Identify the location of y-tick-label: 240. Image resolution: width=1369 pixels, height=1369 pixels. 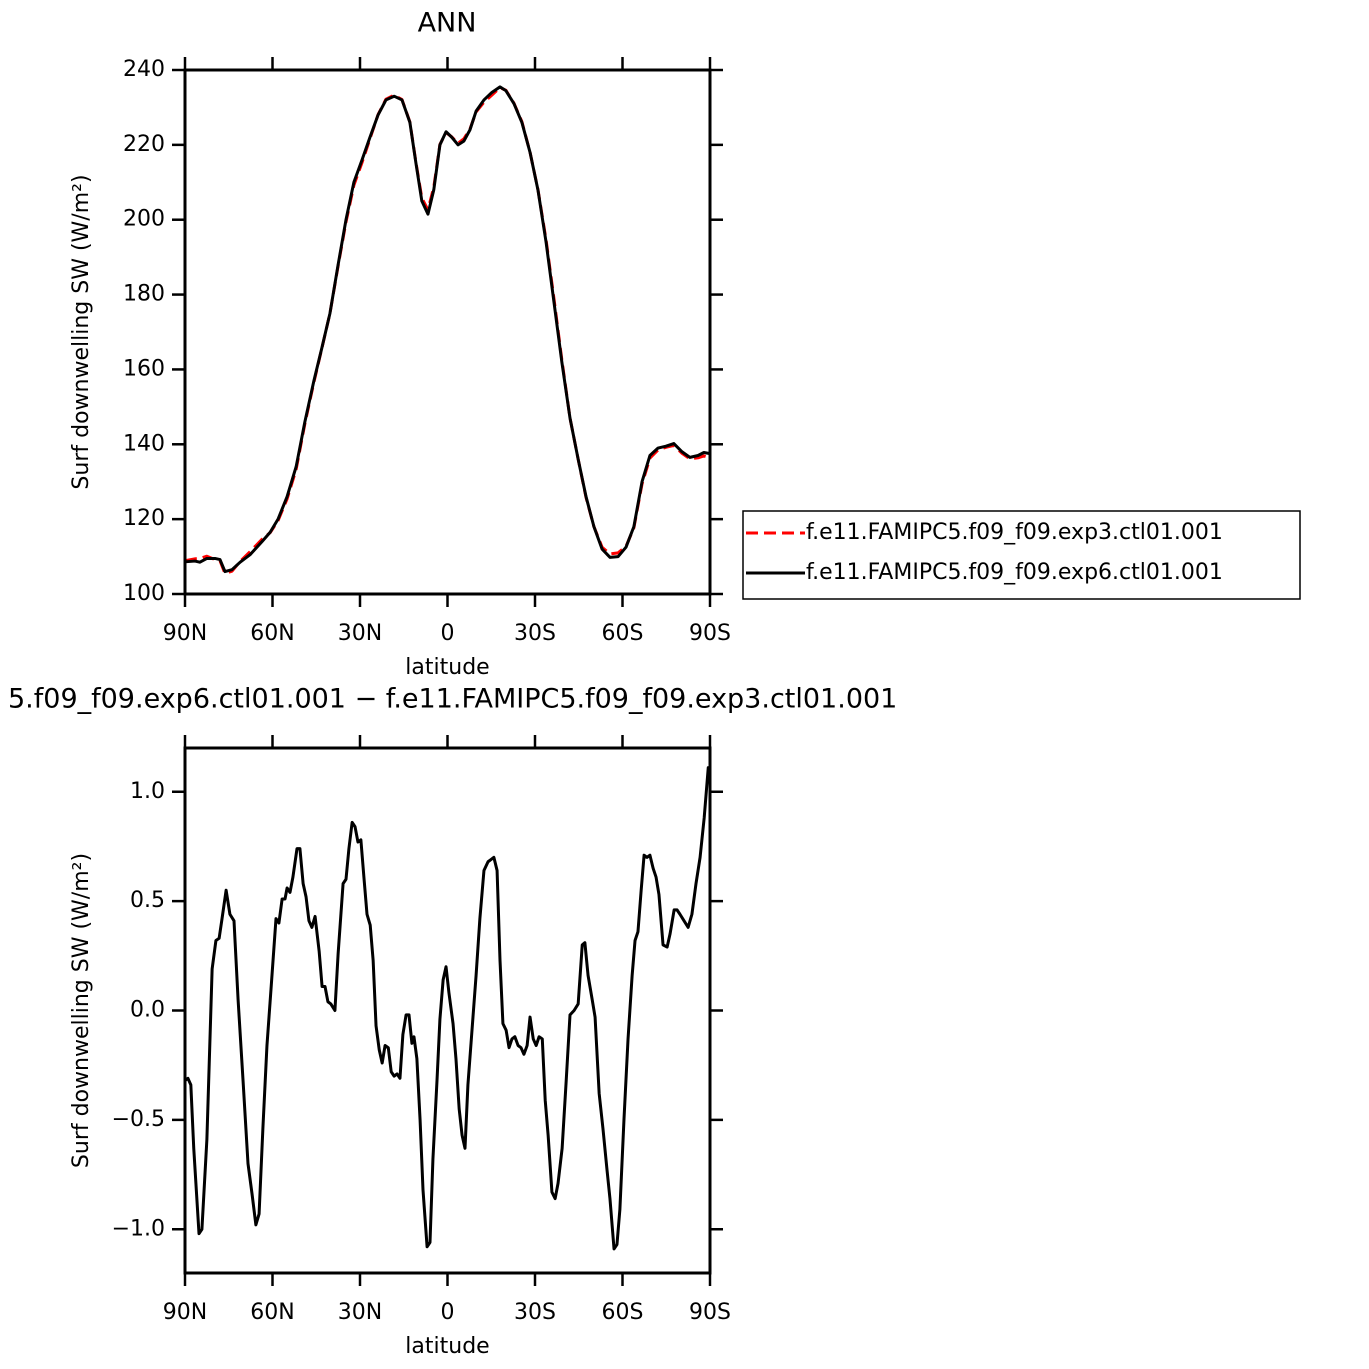
(144, 69).